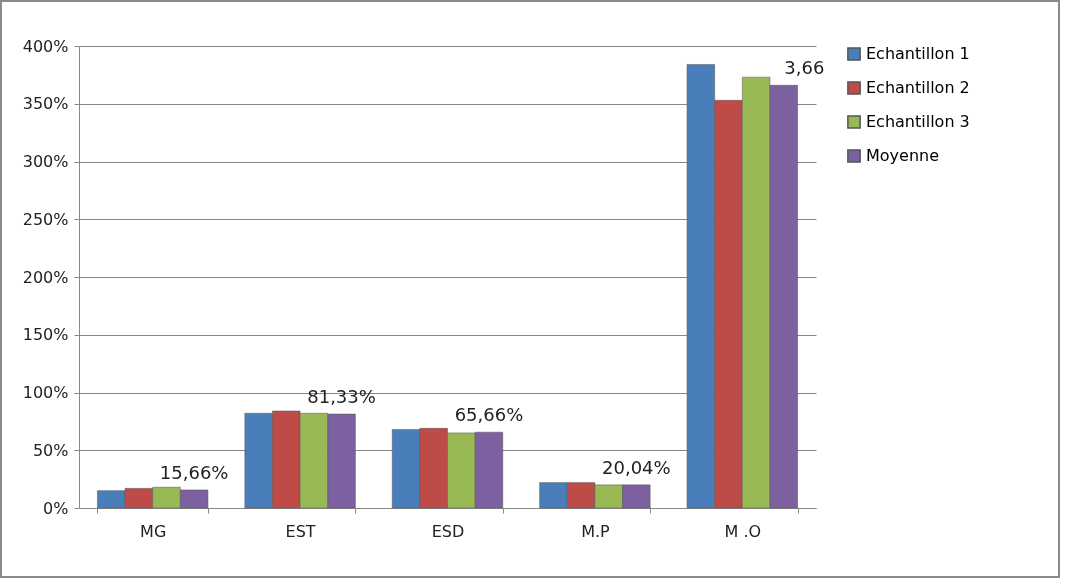 This screenshot has height=584, width=1066. Describe the element at coordinates (45, 277) in the screenshot. I see `y-tick-label: 200%` at that location.